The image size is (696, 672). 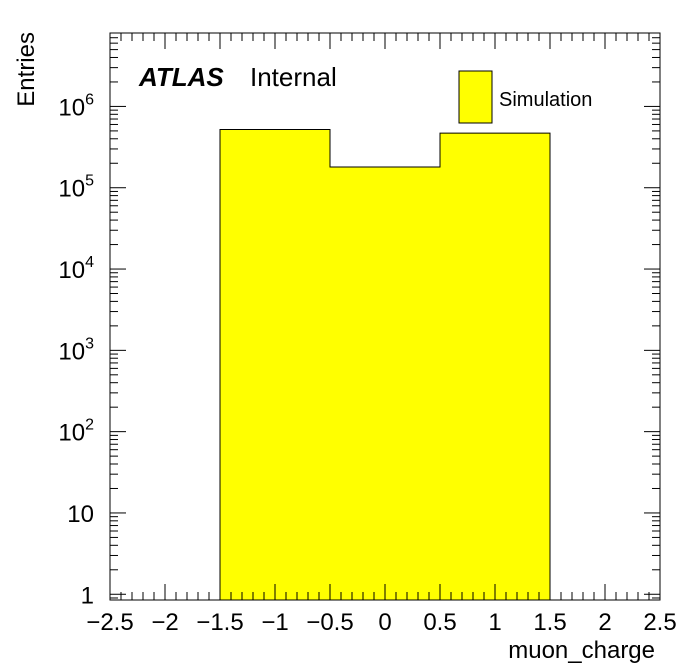 I want to click on x-tick-label: 1.5, so click(x=549, y=622).